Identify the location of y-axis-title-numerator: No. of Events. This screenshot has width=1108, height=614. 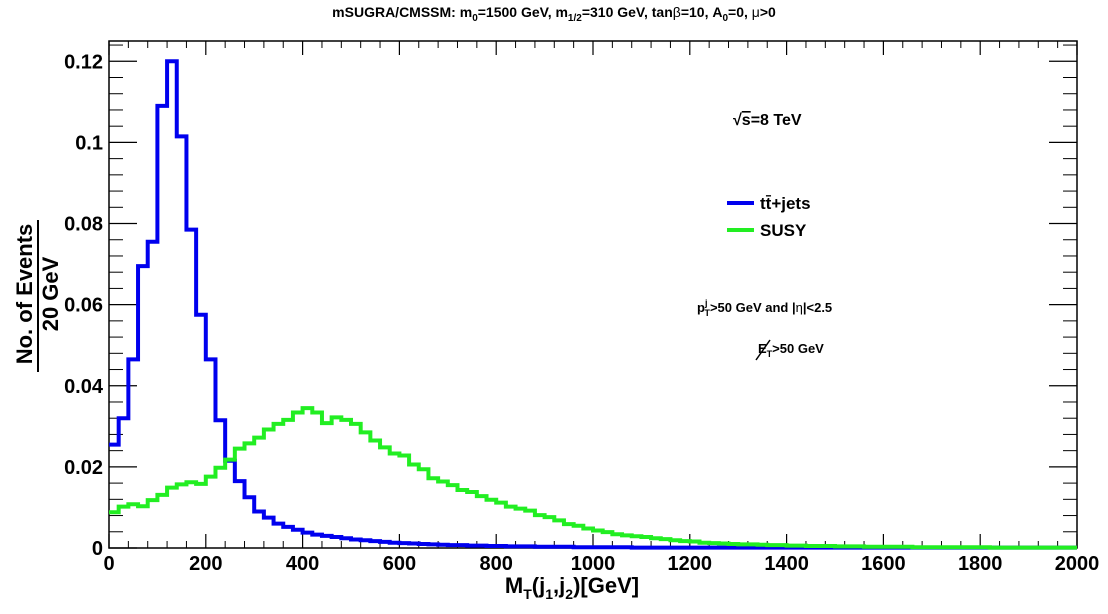
(24, 294).